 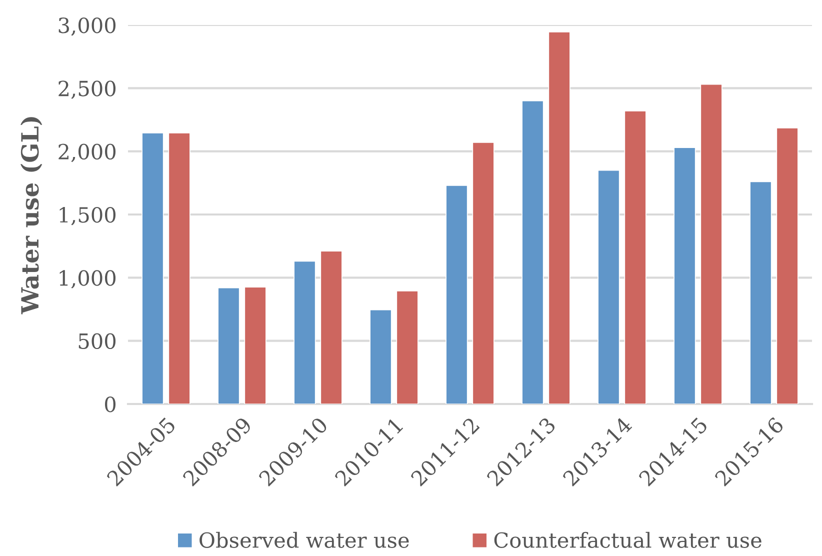 I want to click on legend-label: Observed water use, so click(x=304, y=540).